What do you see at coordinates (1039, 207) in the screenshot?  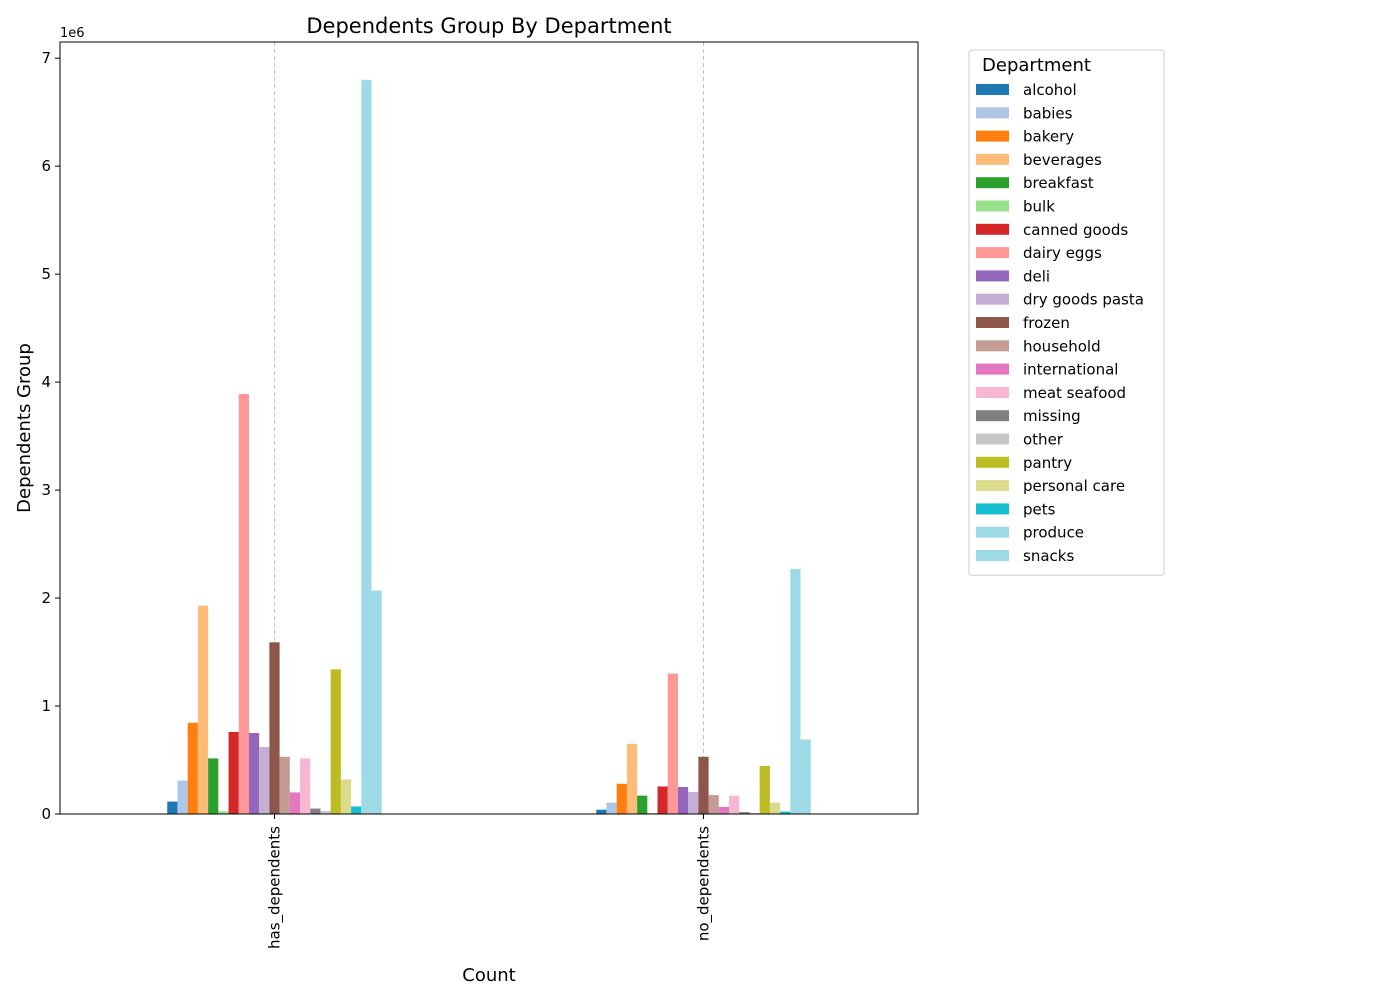 I see `legend-entry: bulk` at bounding box center [1039, 207].